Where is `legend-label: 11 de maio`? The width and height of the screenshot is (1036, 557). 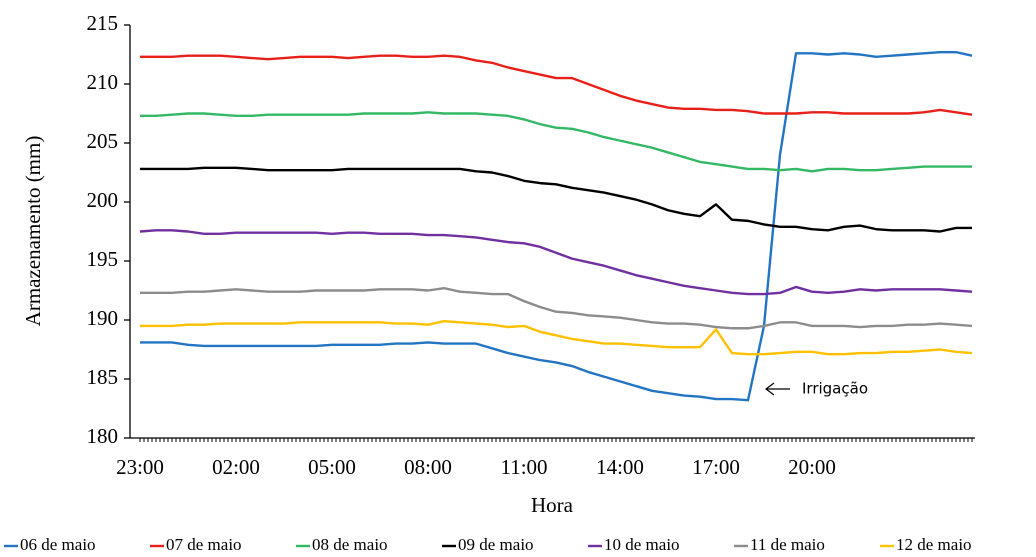 legend-label: 11 de maio is located at coordinates (787, 544).